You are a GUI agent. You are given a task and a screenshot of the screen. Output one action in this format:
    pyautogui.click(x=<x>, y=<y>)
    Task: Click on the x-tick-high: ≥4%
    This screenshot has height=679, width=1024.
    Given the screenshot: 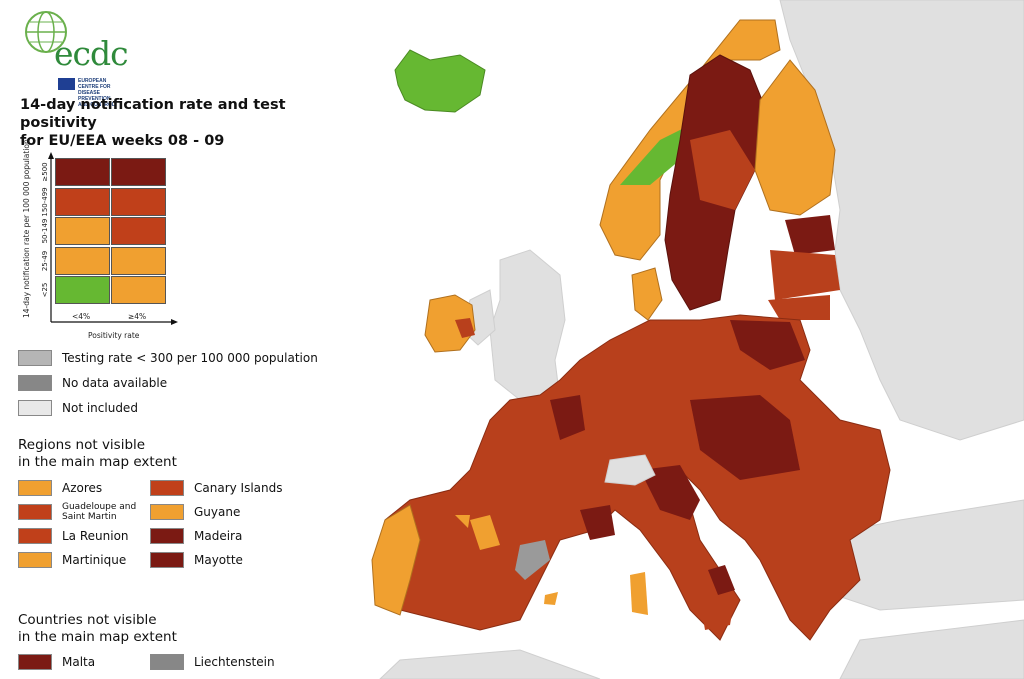 What is the action you would take?
    pyautogui.click(x=137, y=316)
    